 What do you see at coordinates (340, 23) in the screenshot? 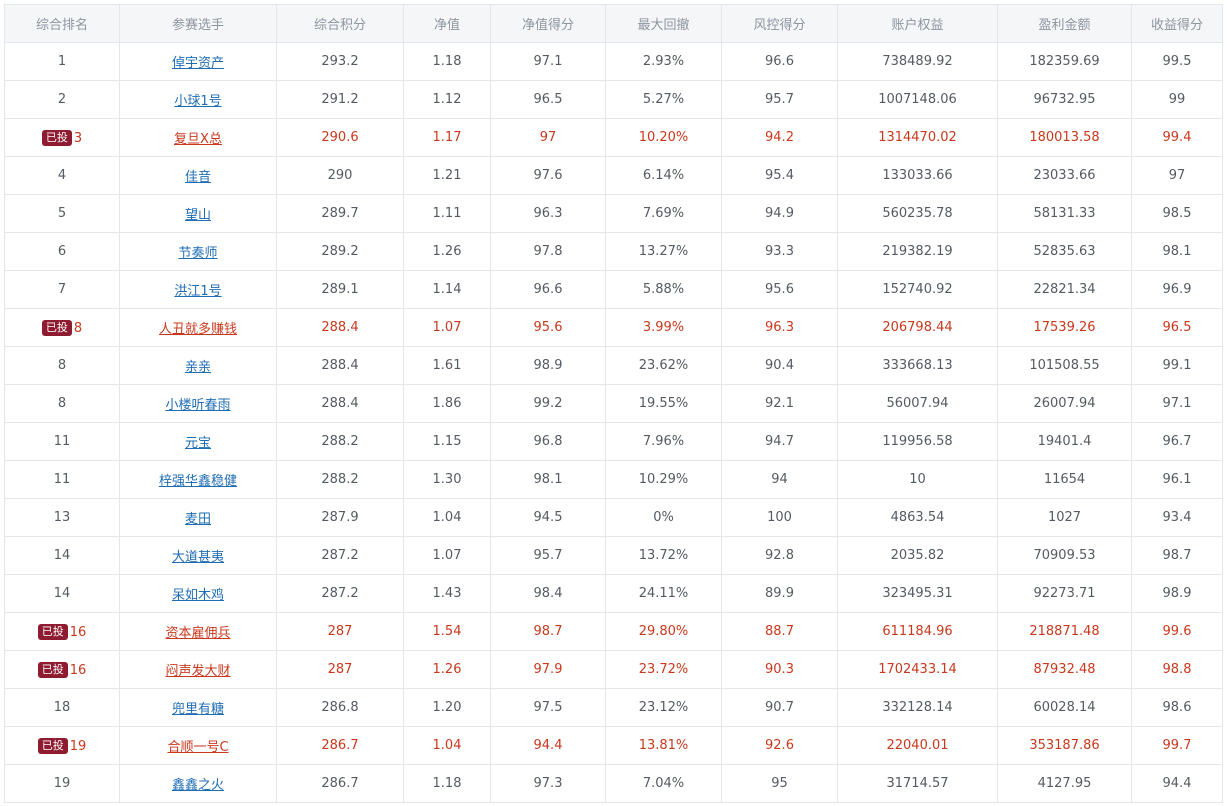
I see `header-score: 综合积分` at bounding box center [340, 23].